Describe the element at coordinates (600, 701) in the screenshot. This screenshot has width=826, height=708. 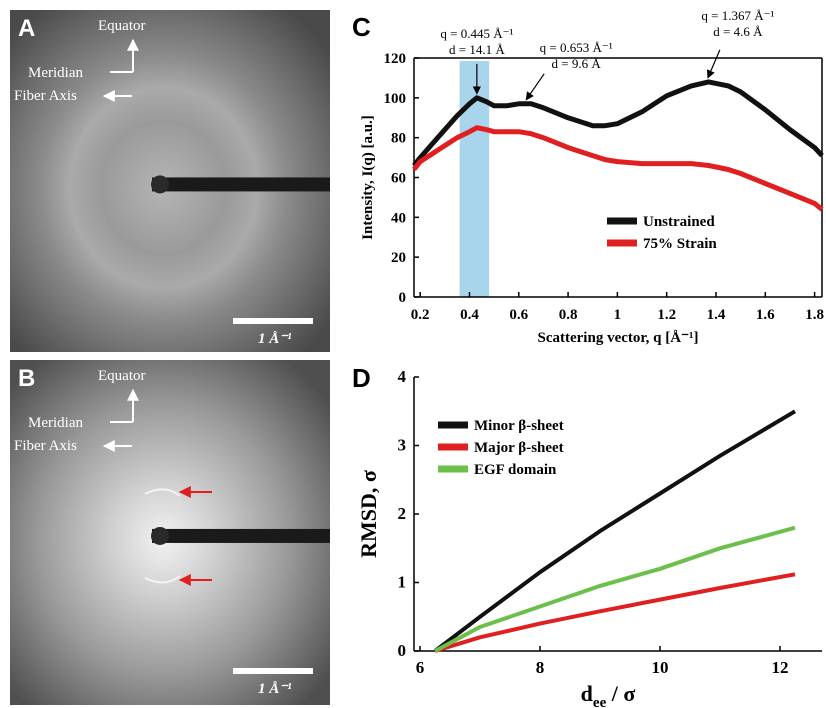
I see `x-axis-label-part: ee` at that location.